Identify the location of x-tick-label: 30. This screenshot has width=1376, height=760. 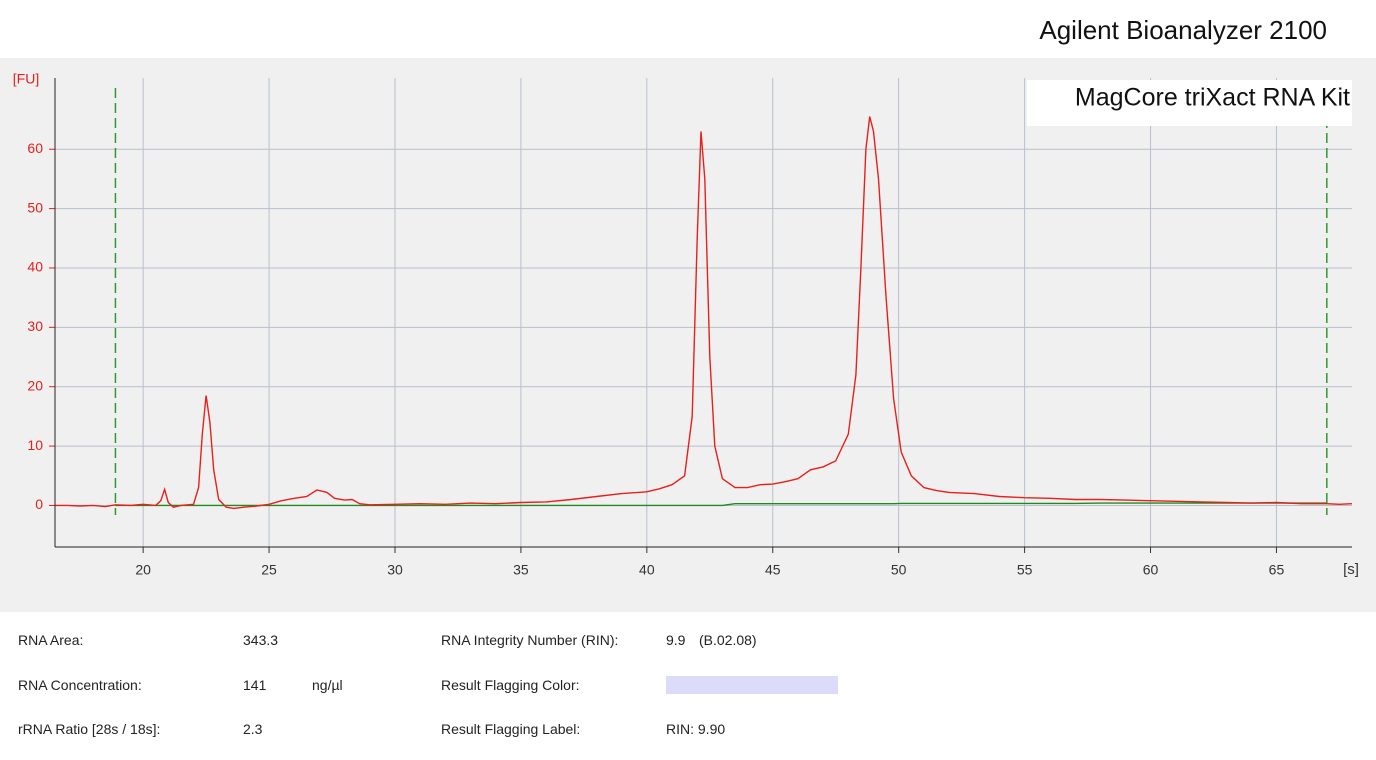
(395, 570).